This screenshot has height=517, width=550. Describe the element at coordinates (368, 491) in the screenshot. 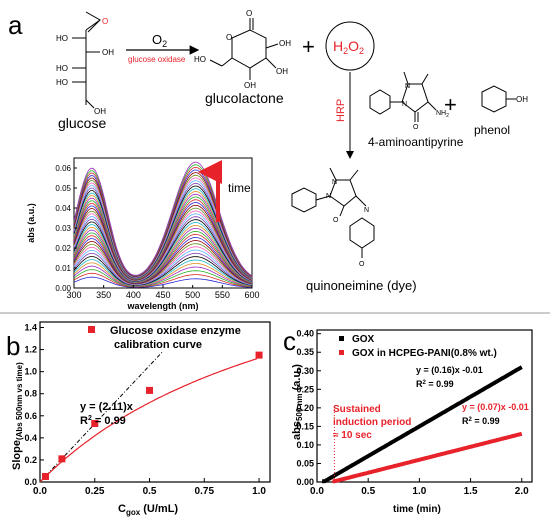

I see `kinetics-x-tick-label: 0.5` at that location.